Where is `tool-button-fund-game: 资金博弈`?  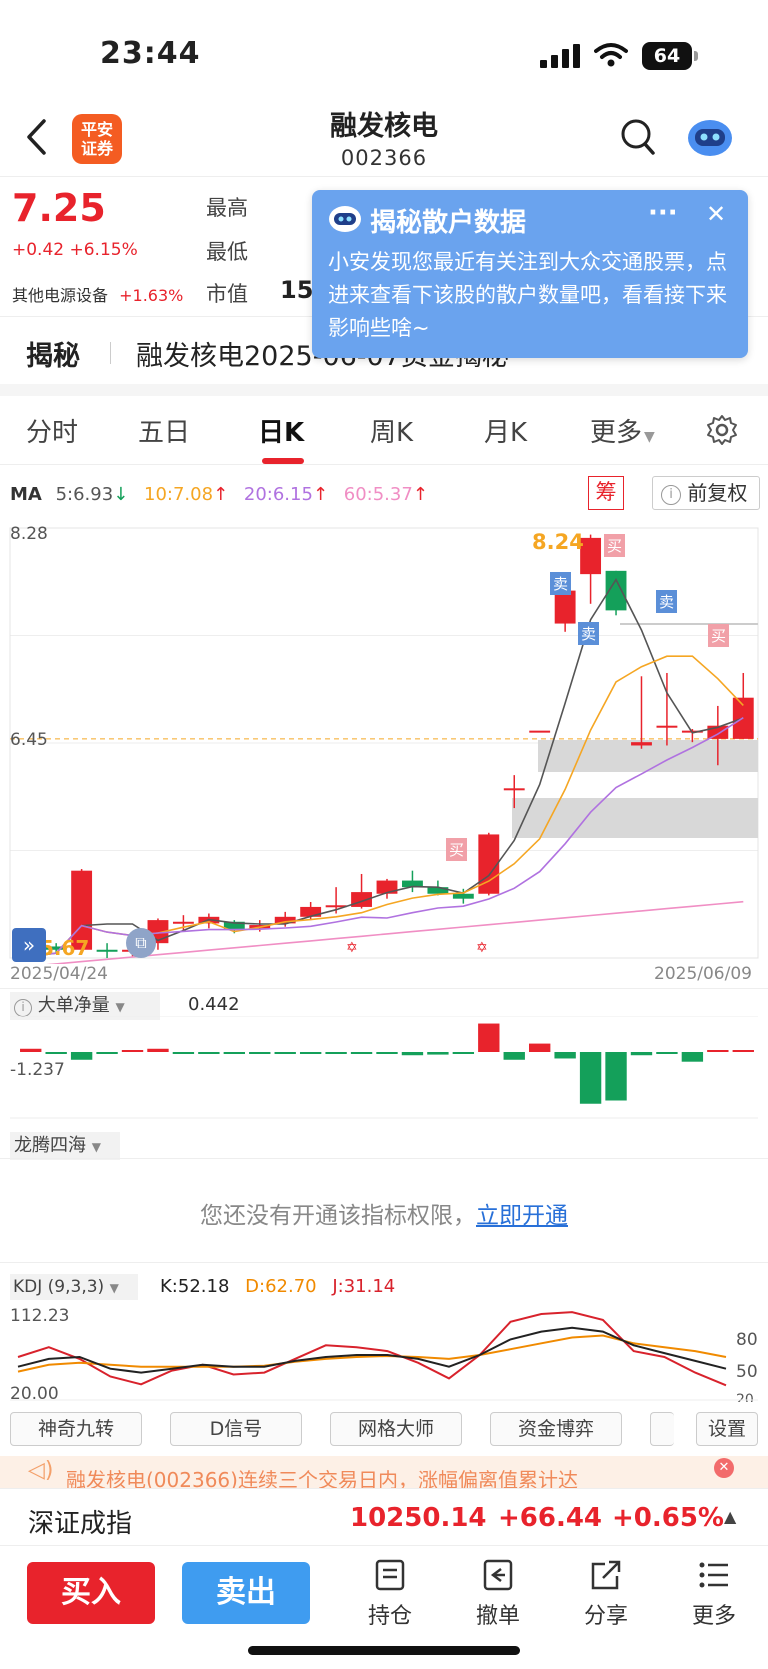
tool-button-fund-game: 资金博弈 is located at coordinates (556, 1429).